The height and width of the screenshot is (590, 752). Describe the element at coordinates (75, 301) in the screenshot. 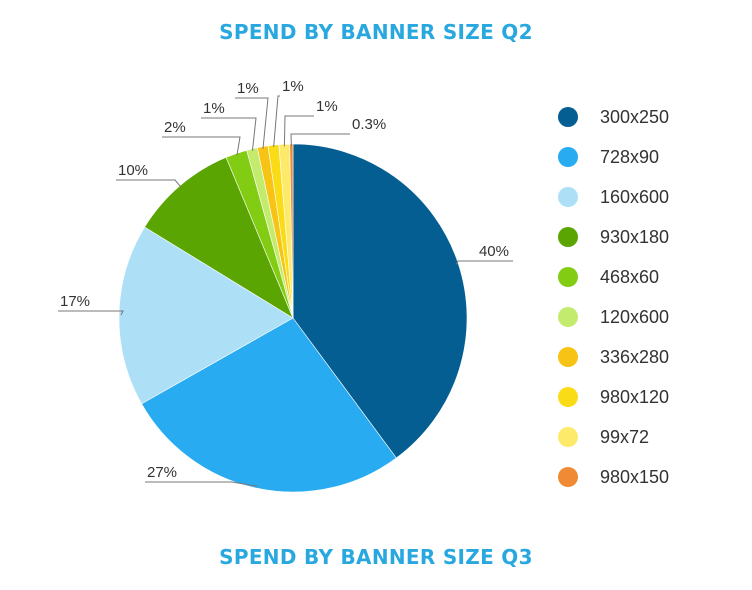

I see `data-label-160x600: 17%` at that location.